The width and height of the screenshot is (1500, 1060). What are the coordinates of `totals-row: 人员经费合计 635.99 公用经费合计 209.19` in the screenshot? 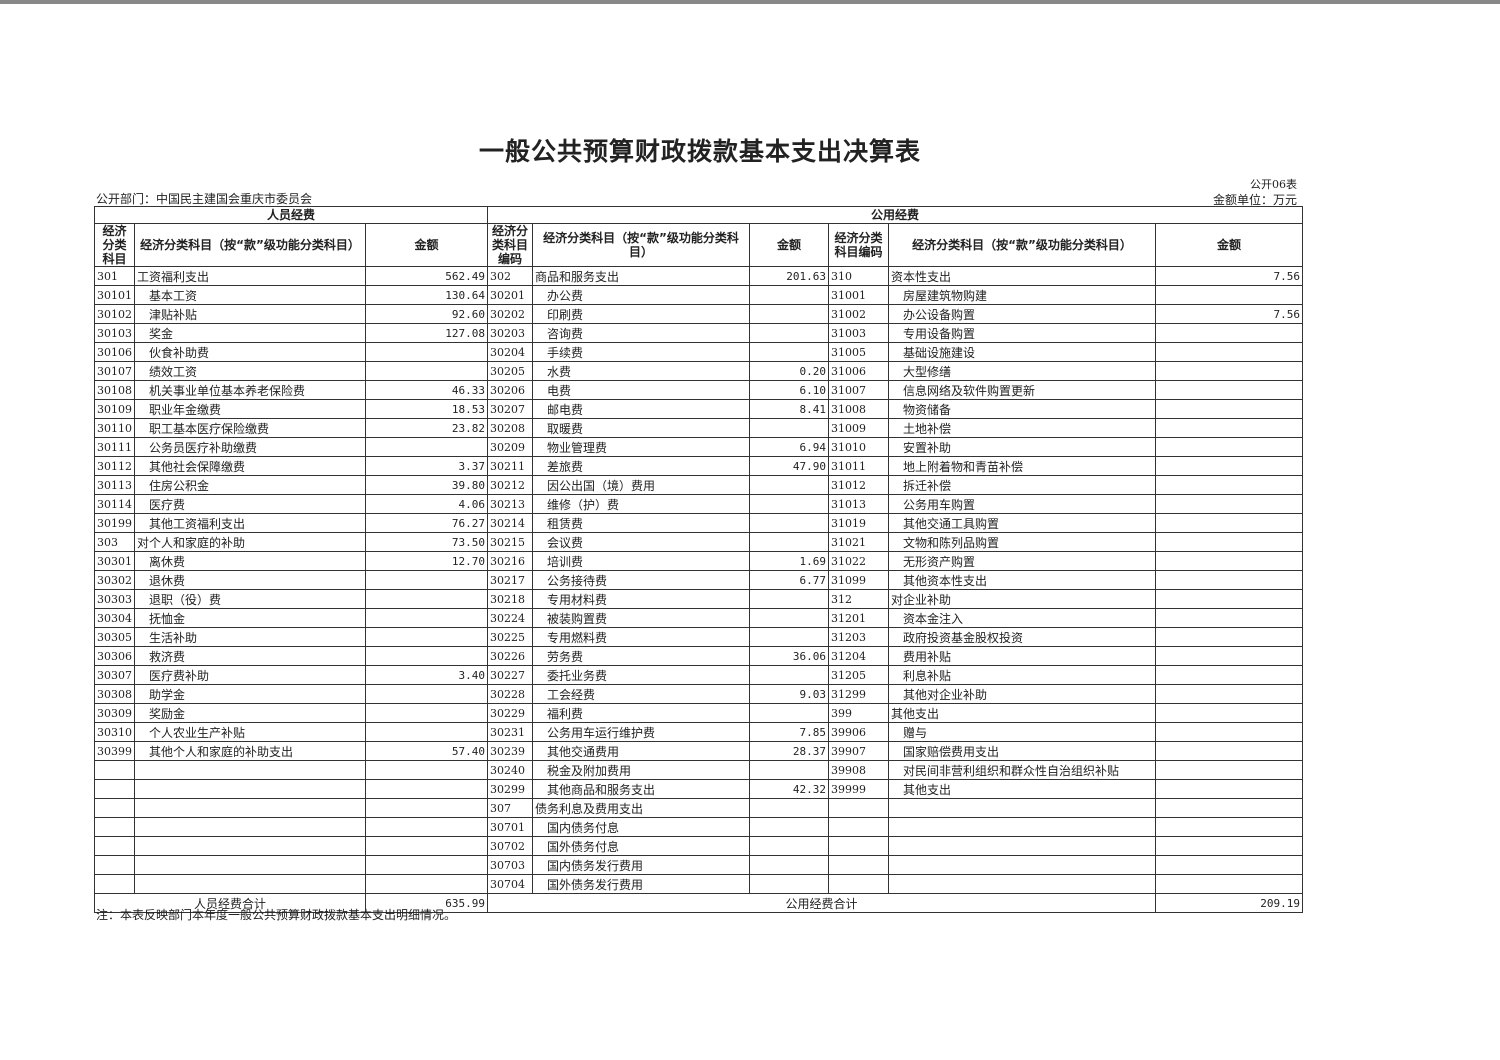 It's located at (698, 903).